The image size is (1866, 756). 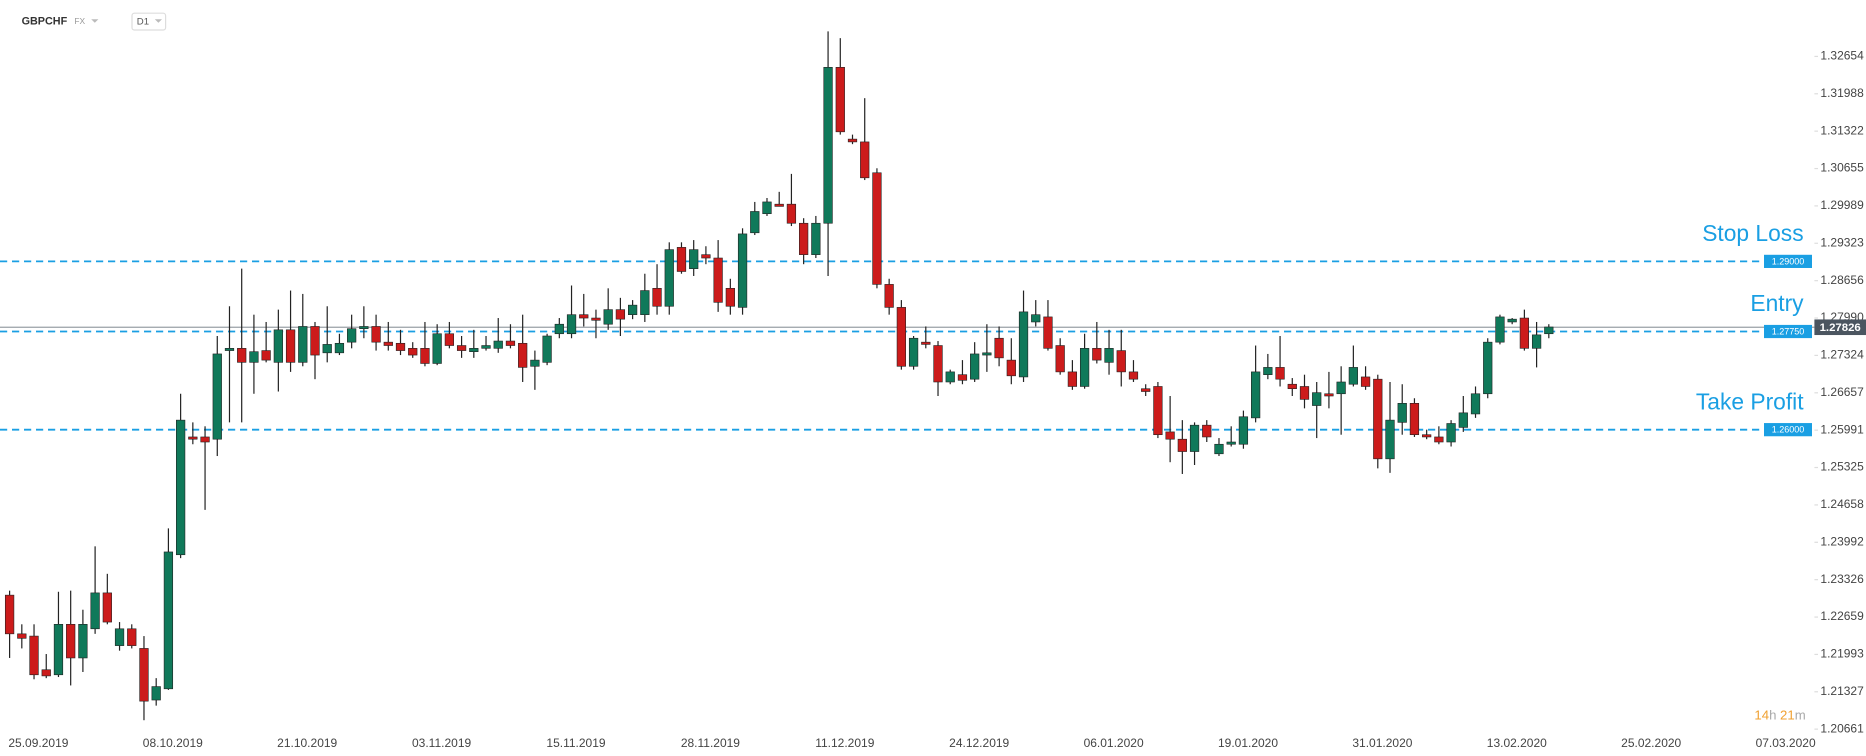 I want to click on y-tick-label: 1.29989, so click(x=1842, y=205).